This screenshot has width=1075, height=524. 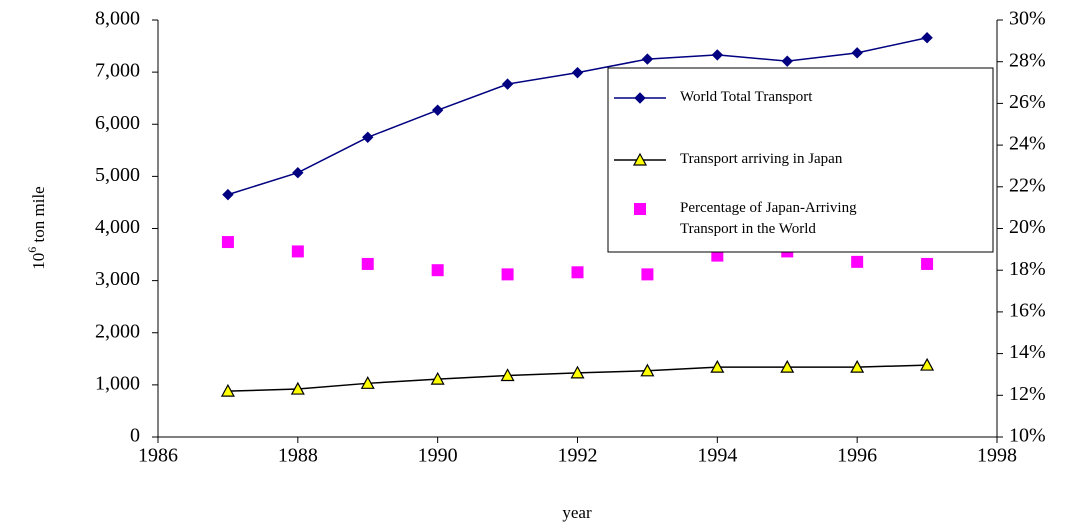 I want to click on y2-tick-label: 20%, so click(x=1027, y=227).